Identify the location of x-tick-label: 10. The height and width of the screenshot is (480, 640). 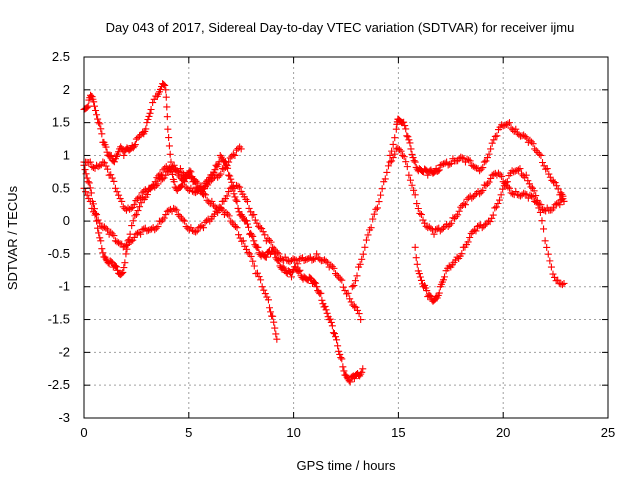
(293, 432).